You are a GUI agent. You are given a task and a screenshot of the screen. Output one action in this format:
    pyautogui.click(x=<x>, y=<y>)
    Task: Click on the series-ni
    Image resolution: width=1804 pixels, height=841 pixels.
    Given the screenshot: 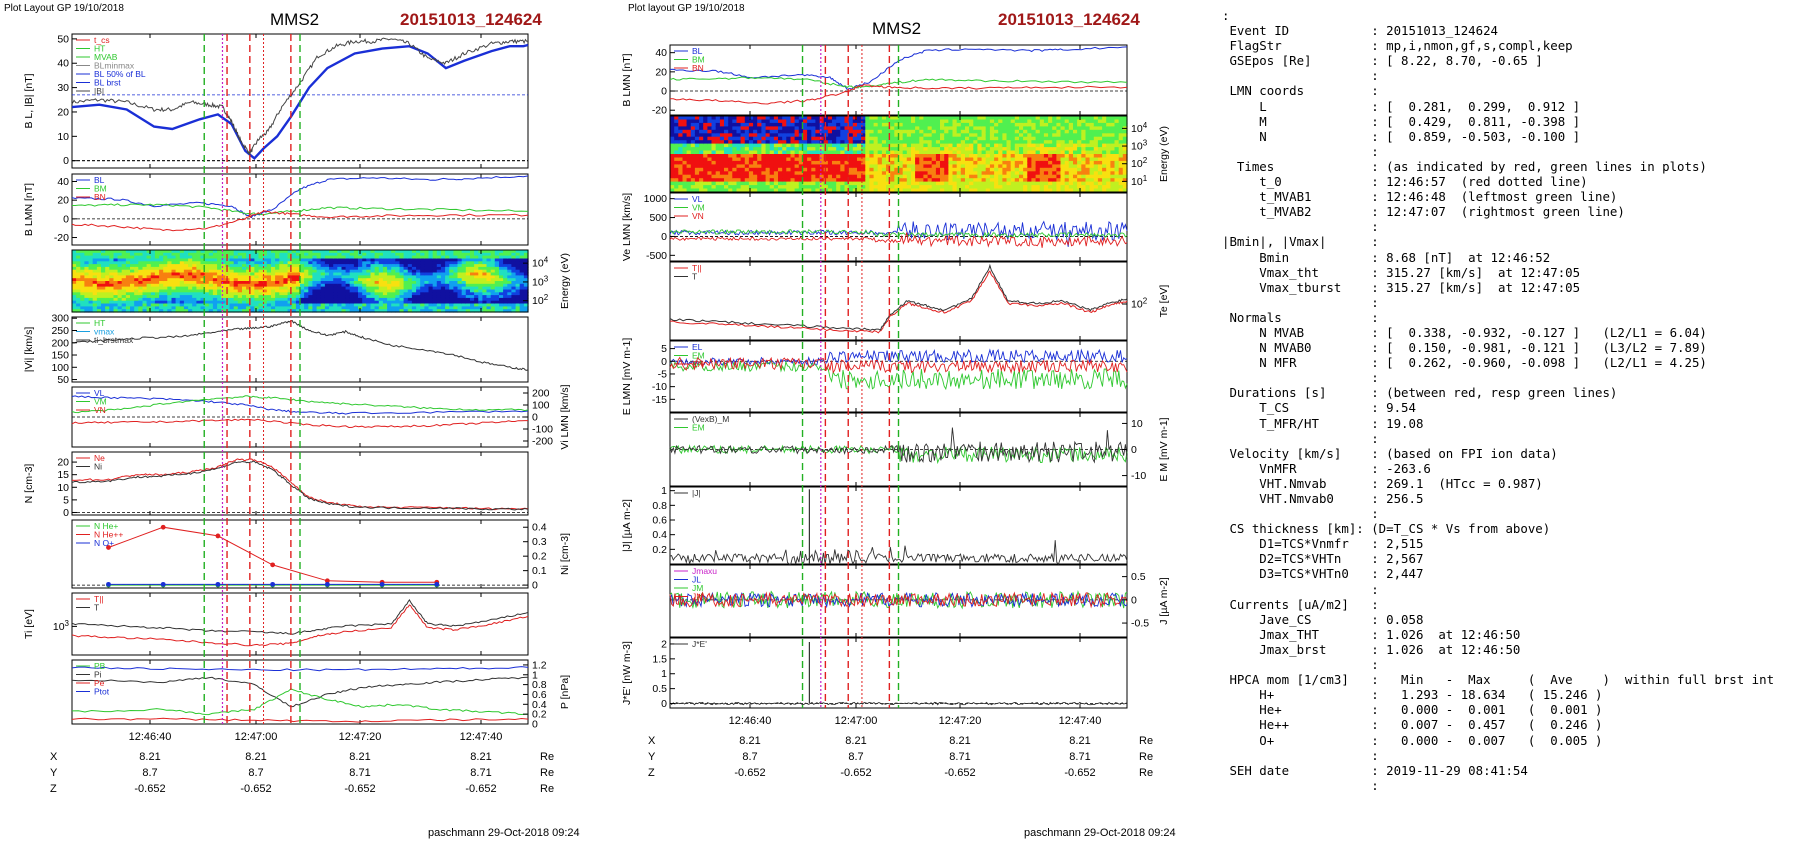 What is the action you would take?
    pyautogui.click(x=300, y=485)
    